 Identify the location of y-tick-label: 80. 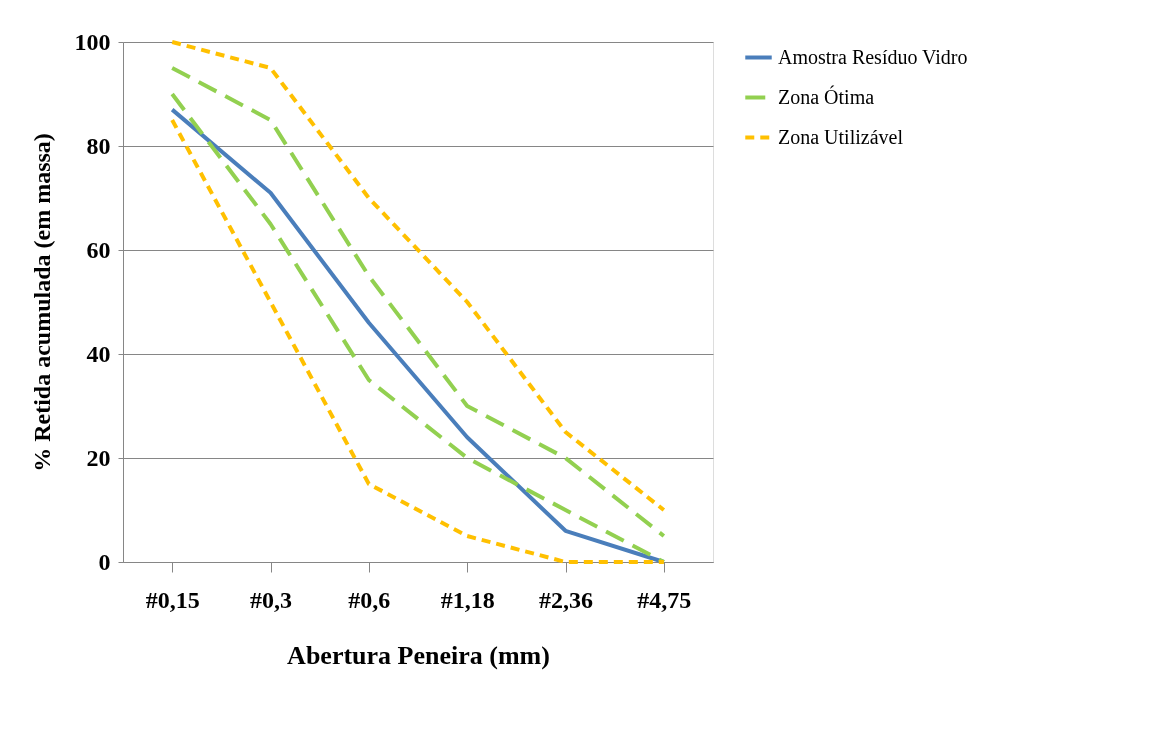
(98, 145).